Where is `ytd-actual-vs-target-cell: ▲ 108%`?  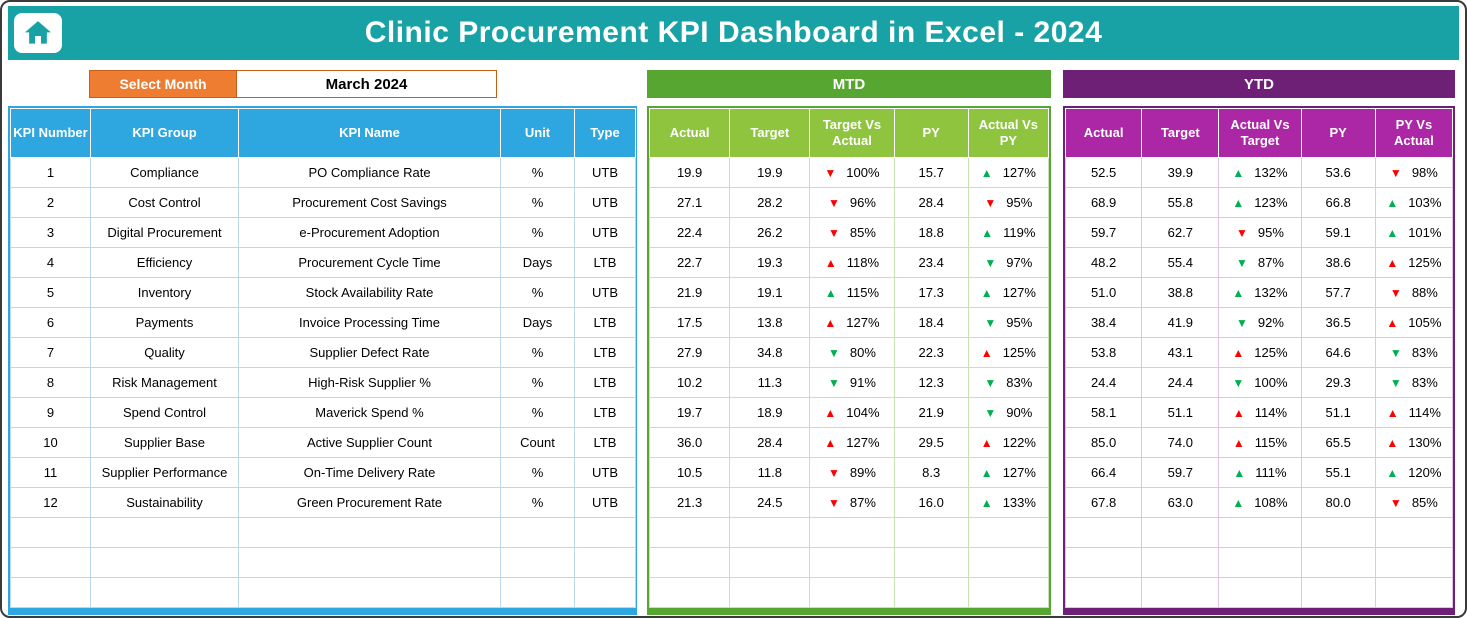
ytd-actual-vs-target-cell: ▲ 108% is located at coordinates (1260, 502).